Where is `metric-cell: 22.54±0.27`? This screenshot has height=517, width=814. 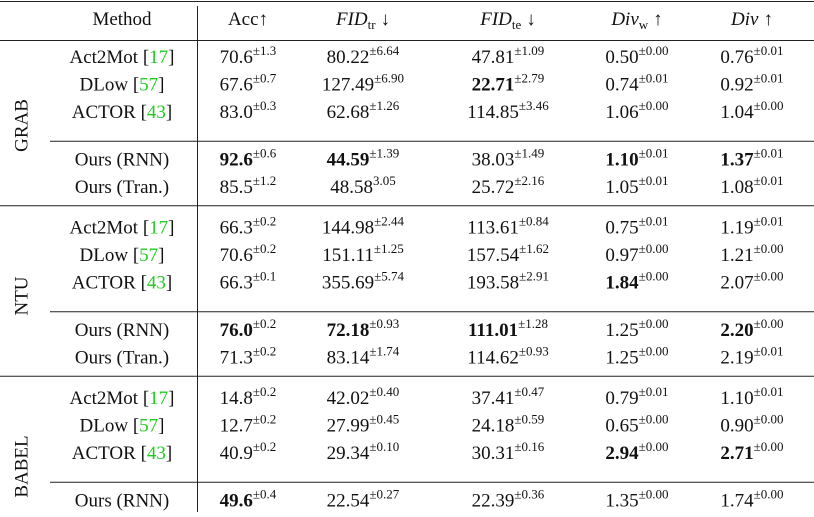 metric-cell: 22.54±0.27 is located at coordinates (363, 498).